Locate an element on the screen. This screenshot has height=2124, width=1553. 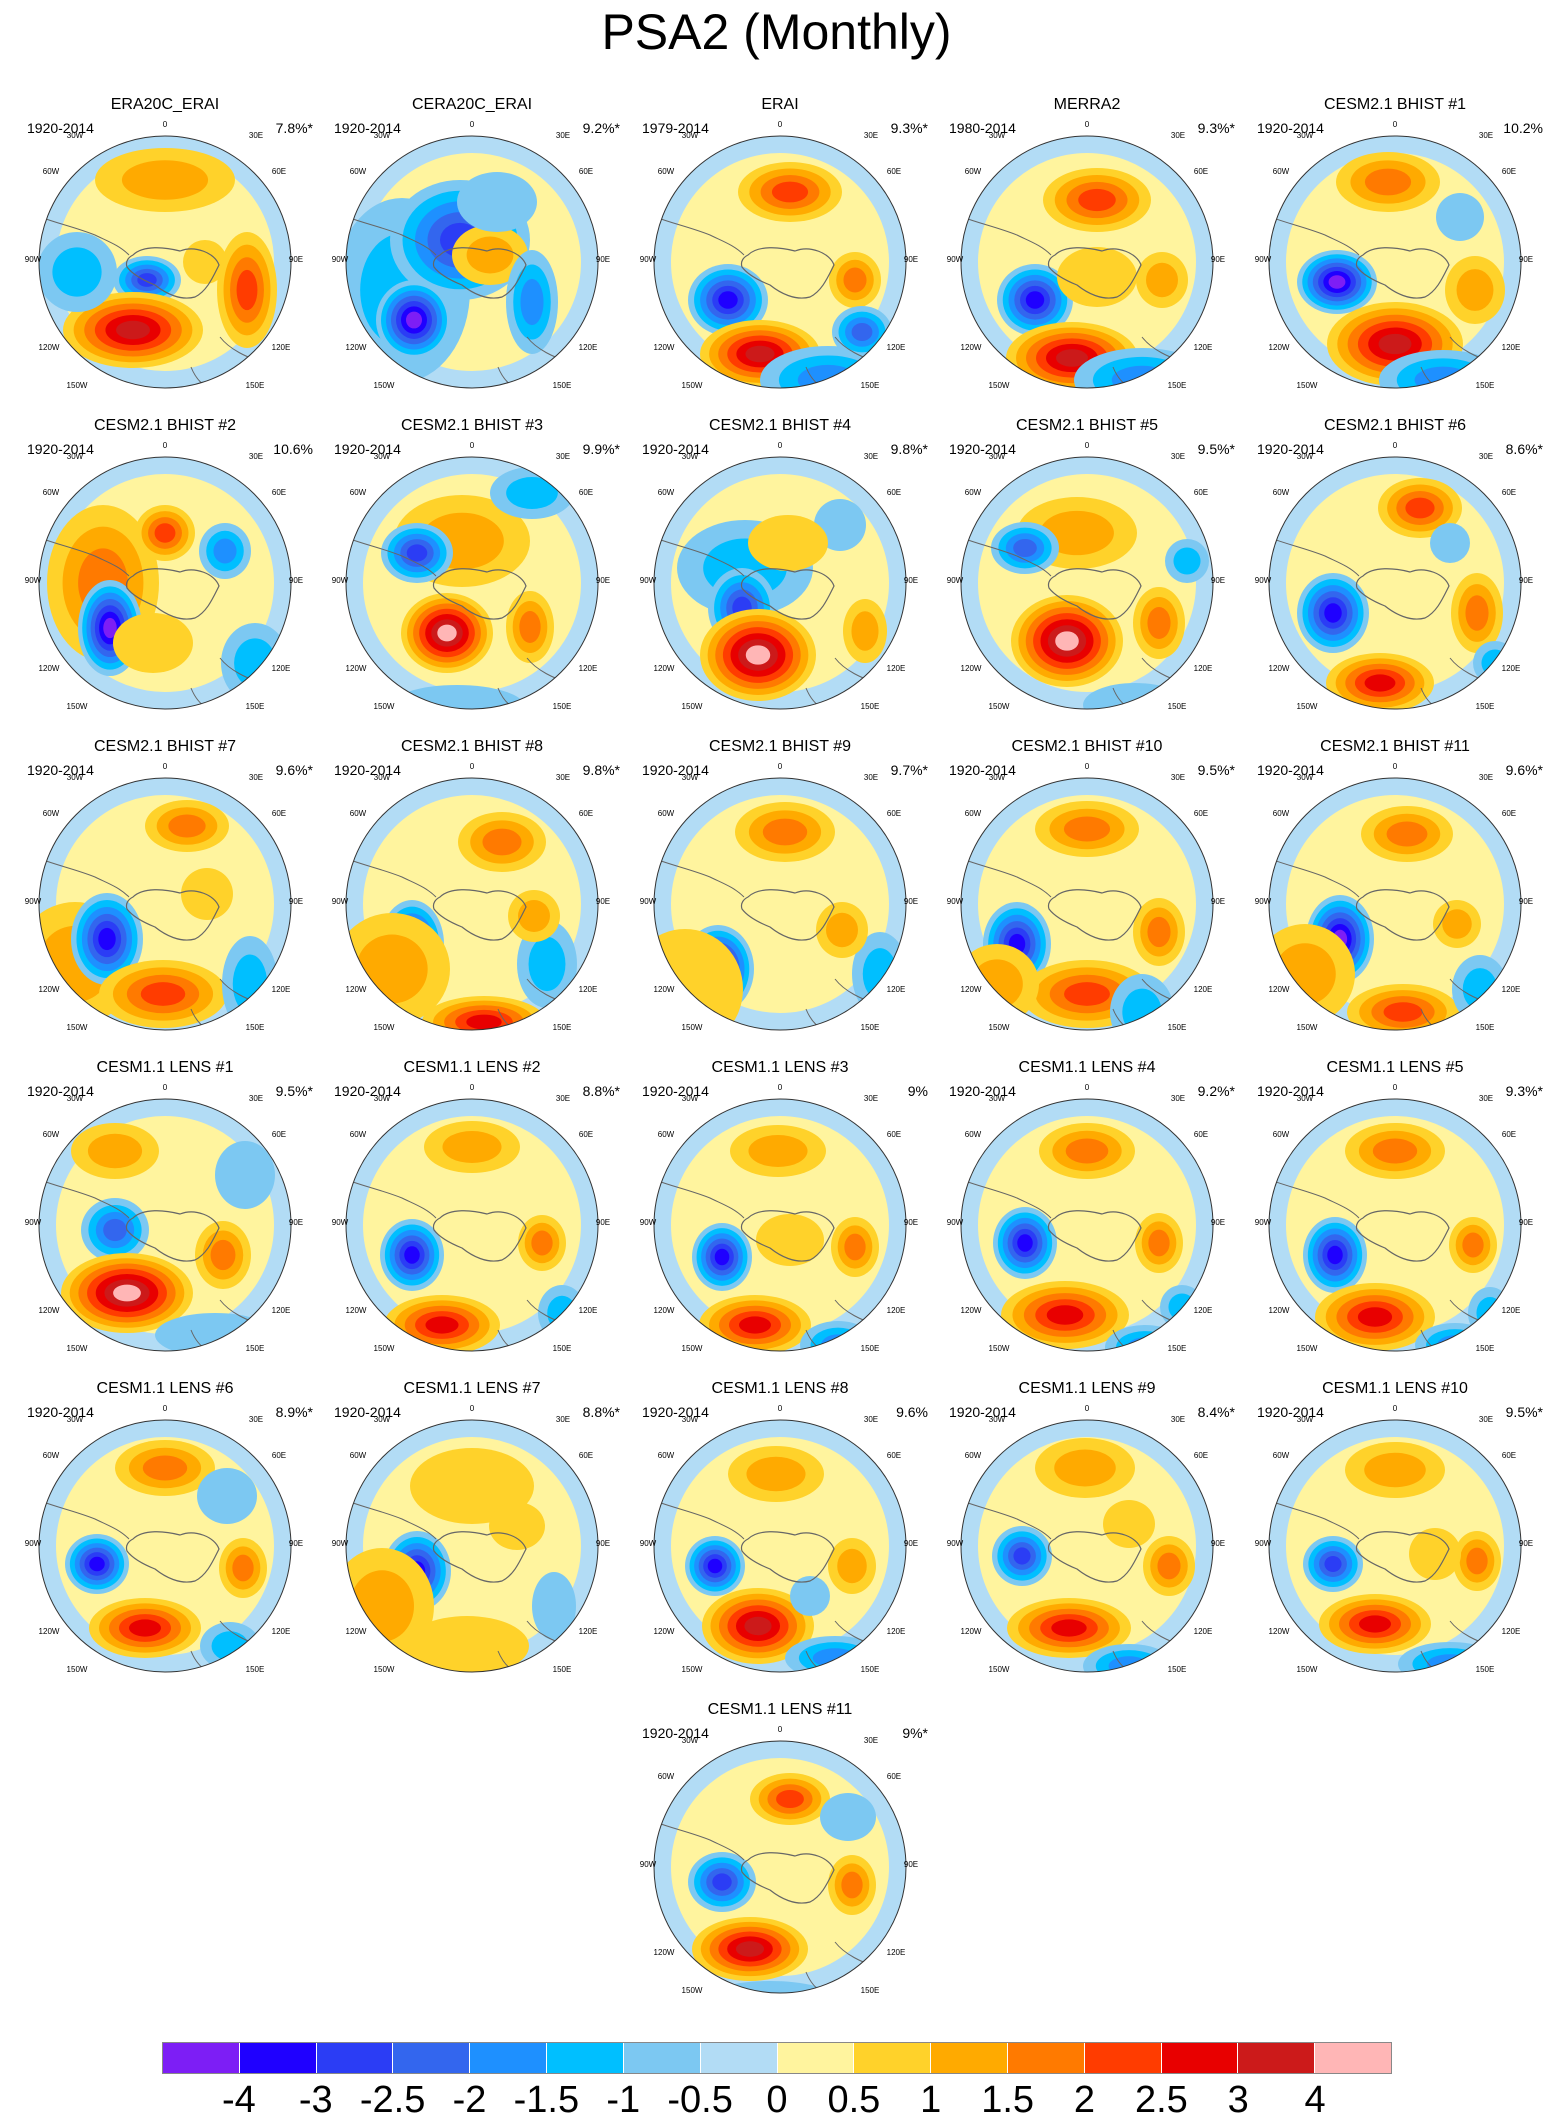
panel-title: CESM2.1 BHIST #7 is located at coordinates (165, 746).